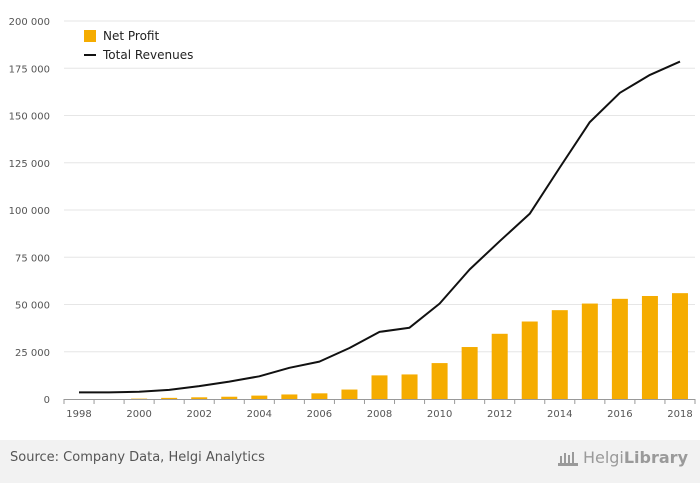  Describe the element at coordinates (439, 414) in the screenshot. I see `x-tick-label: 2010` at that location.